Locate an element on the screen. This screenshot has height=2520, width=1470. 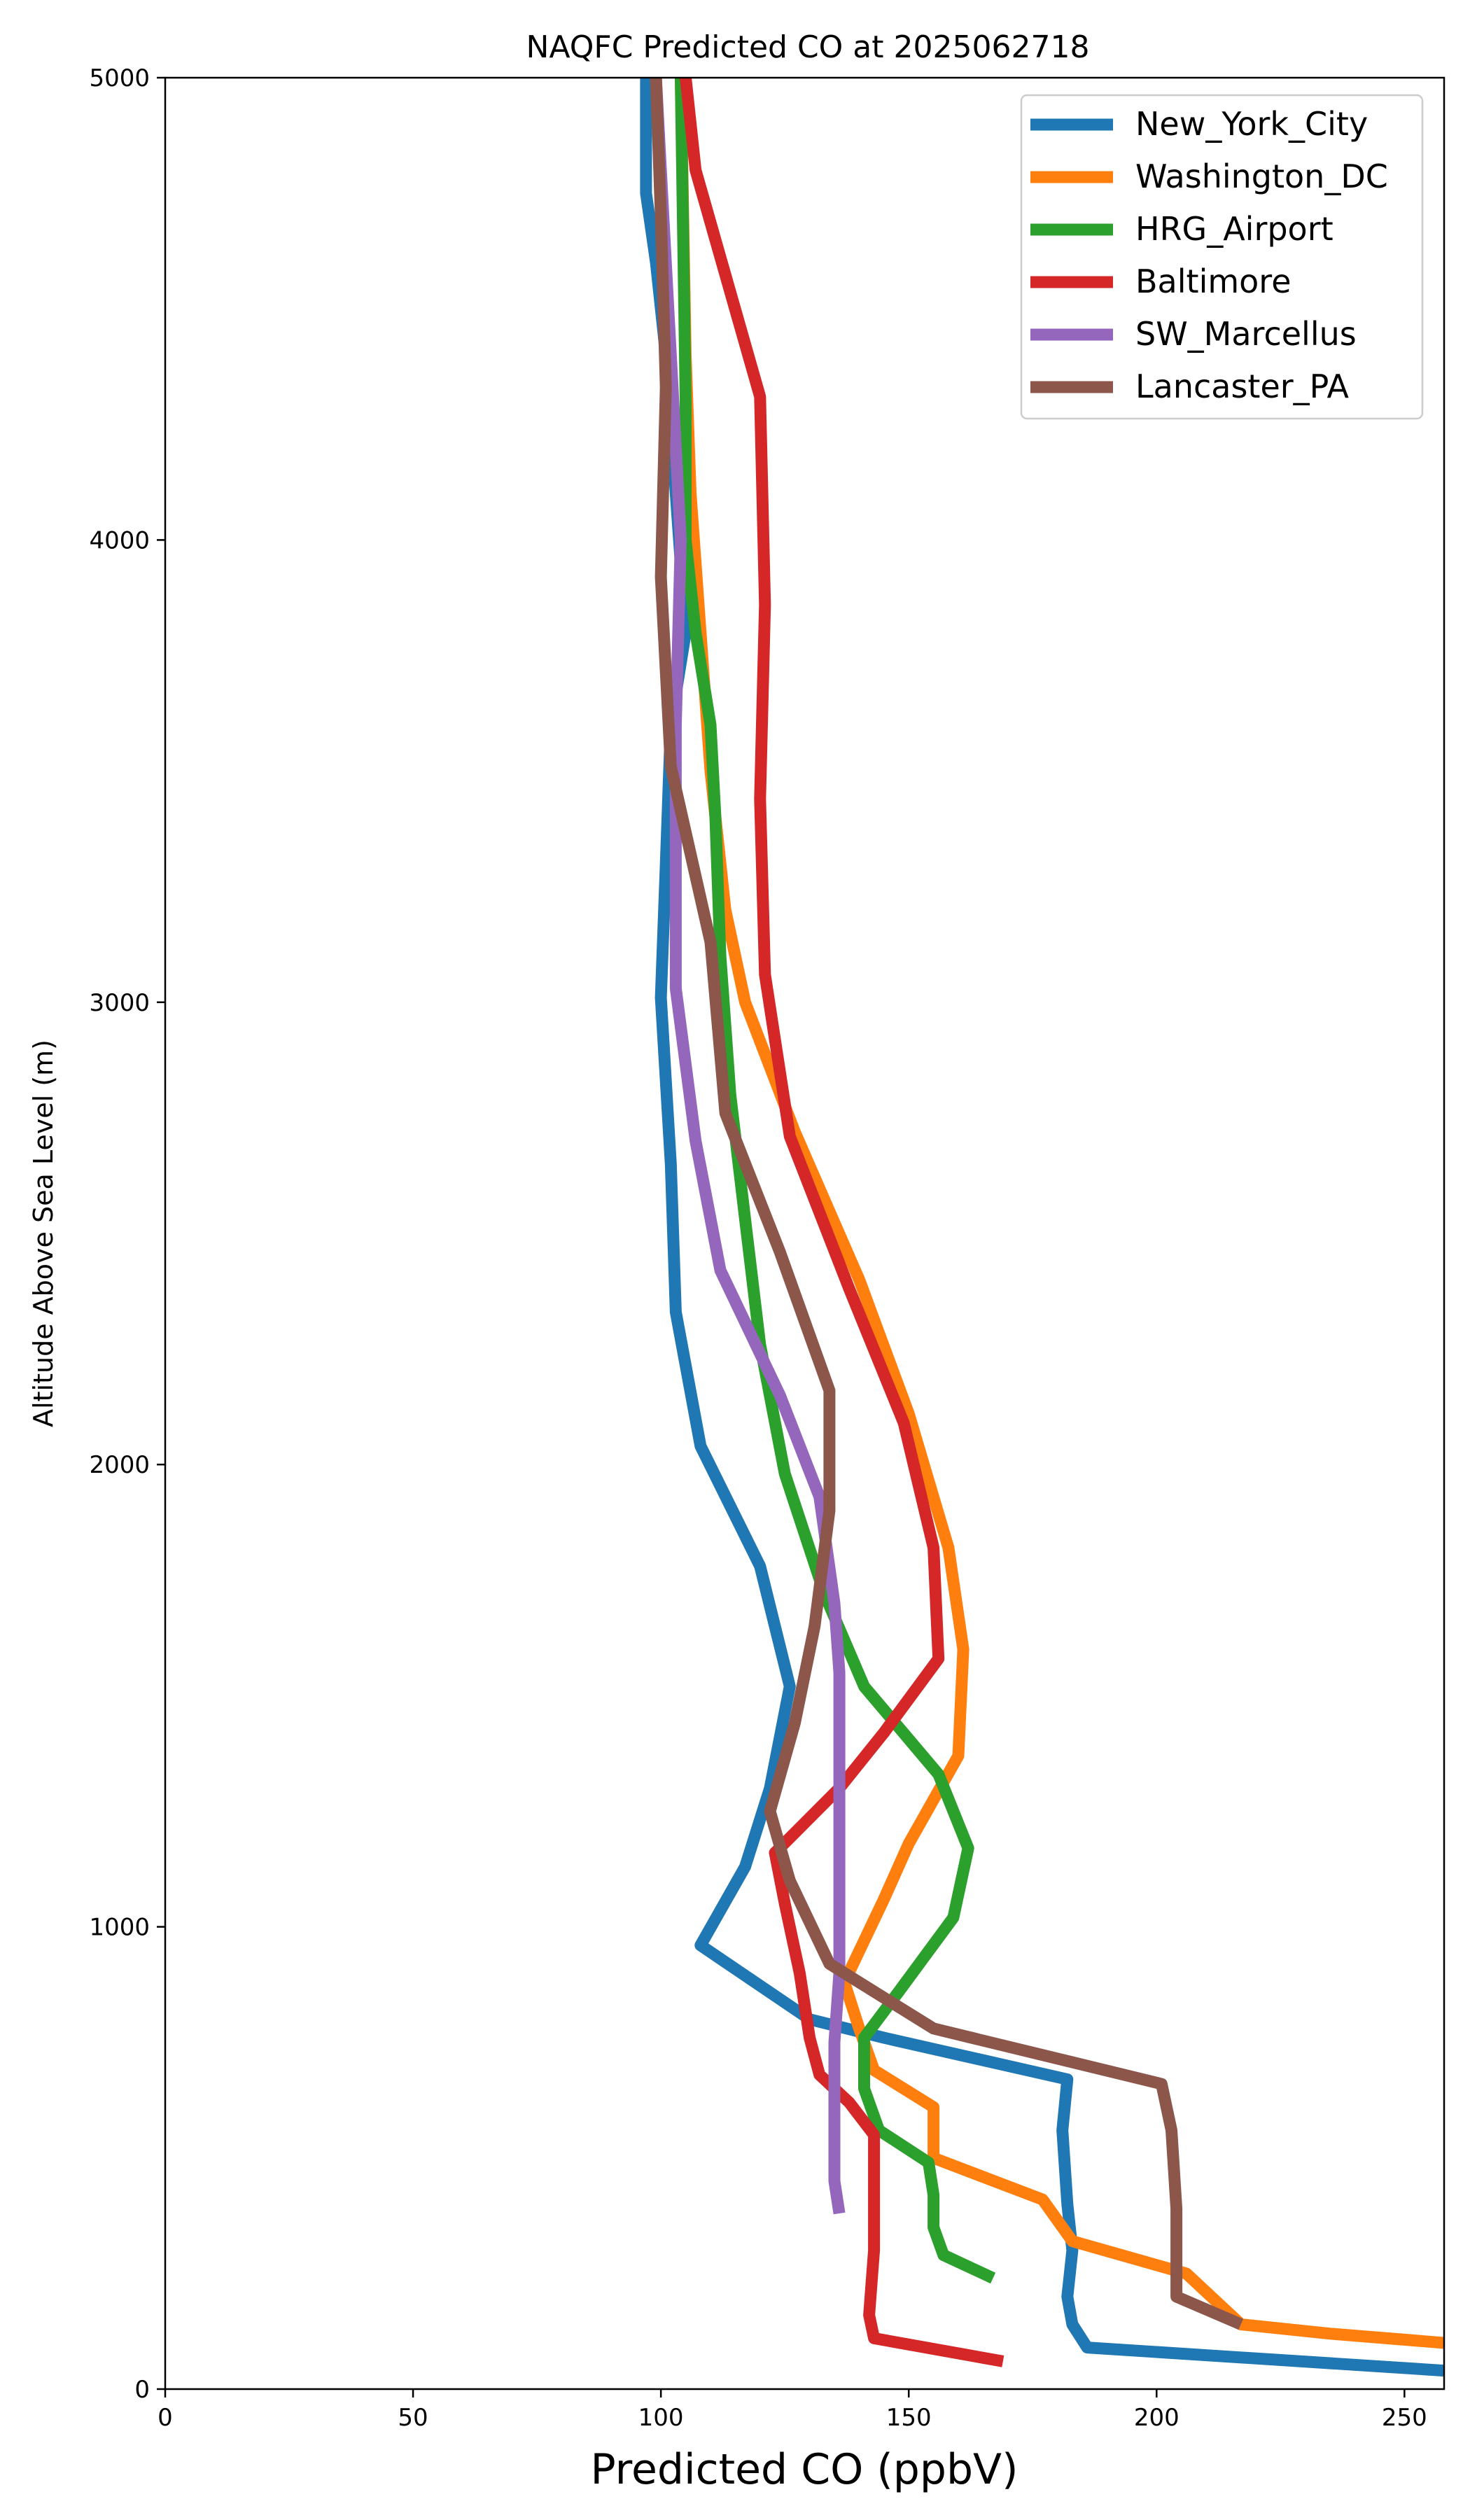
x-tick-label: 250 is located at coordinates (1404, 2418).